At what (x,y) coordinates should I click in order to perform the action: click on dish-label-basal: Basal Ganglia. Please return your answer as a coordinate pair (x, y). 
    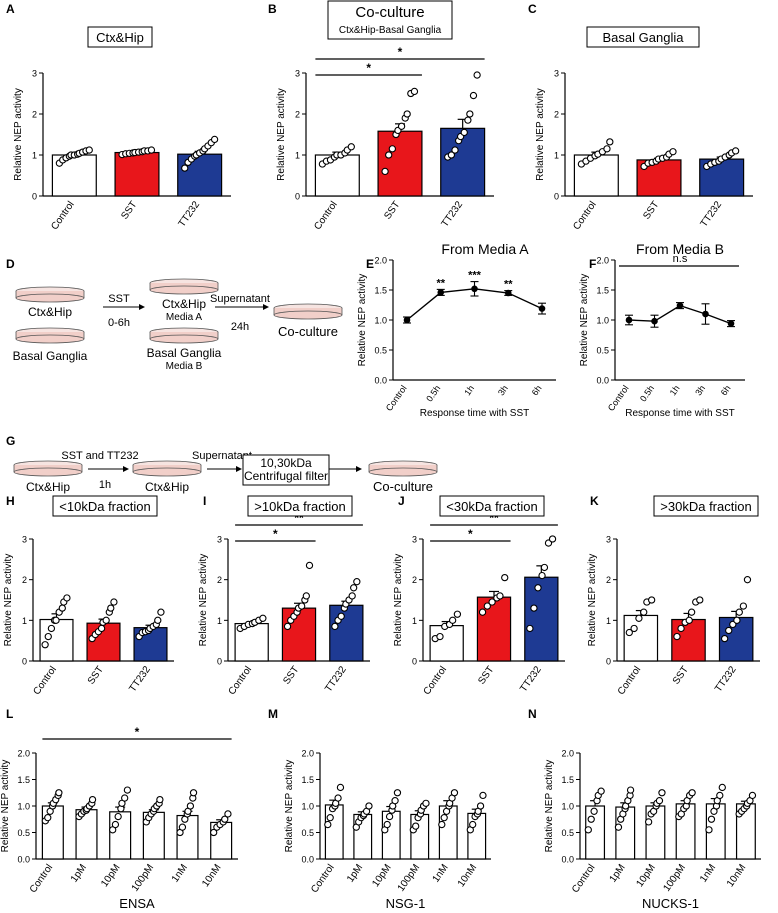
    Looking at the image, I should click on (50, 356).